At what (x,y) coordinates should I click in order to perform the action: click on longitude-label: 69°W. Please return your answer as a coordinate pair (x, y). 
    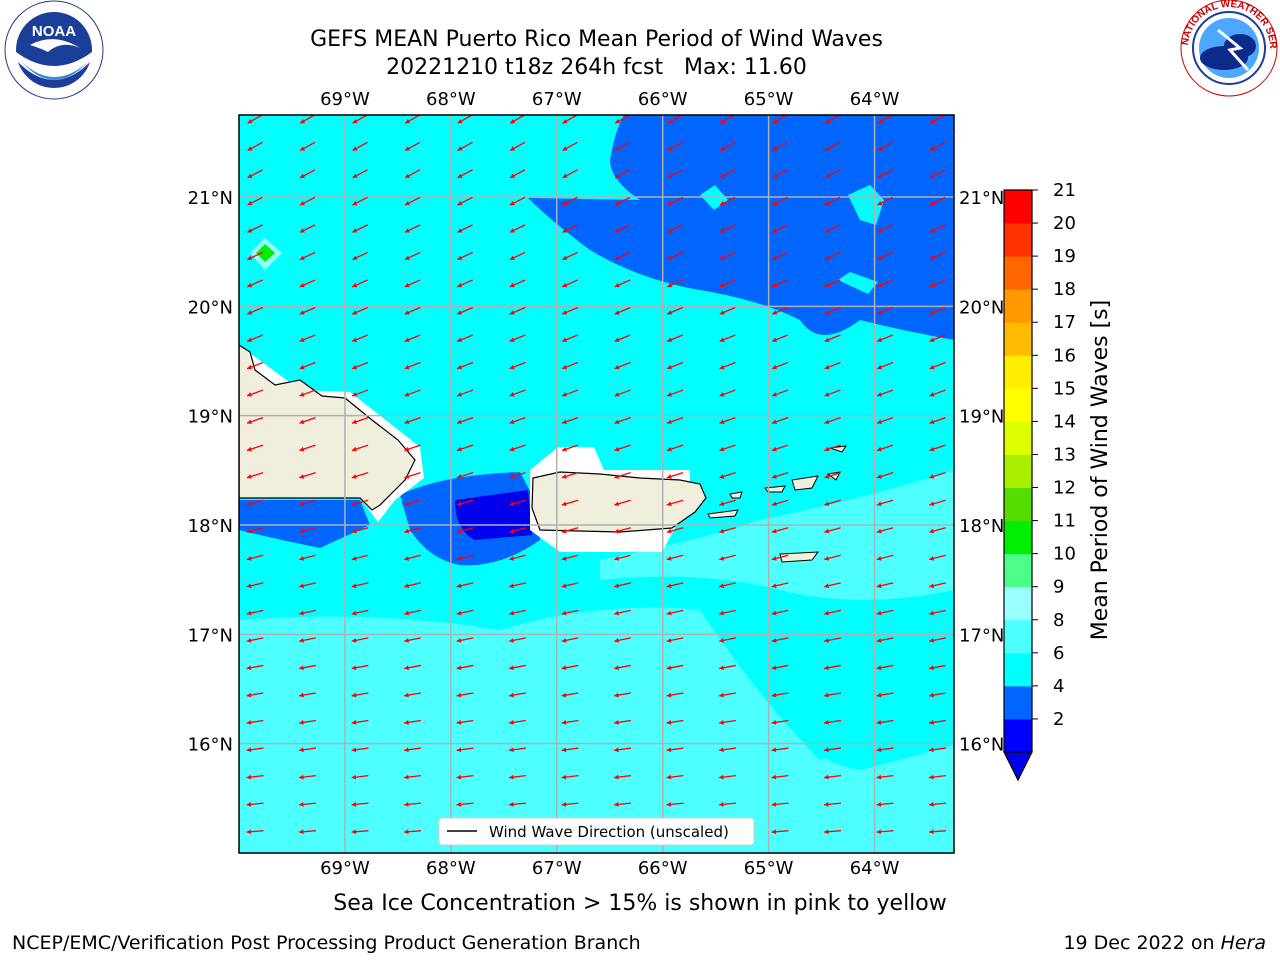
    Looking at the image, I should click on (345, 99).